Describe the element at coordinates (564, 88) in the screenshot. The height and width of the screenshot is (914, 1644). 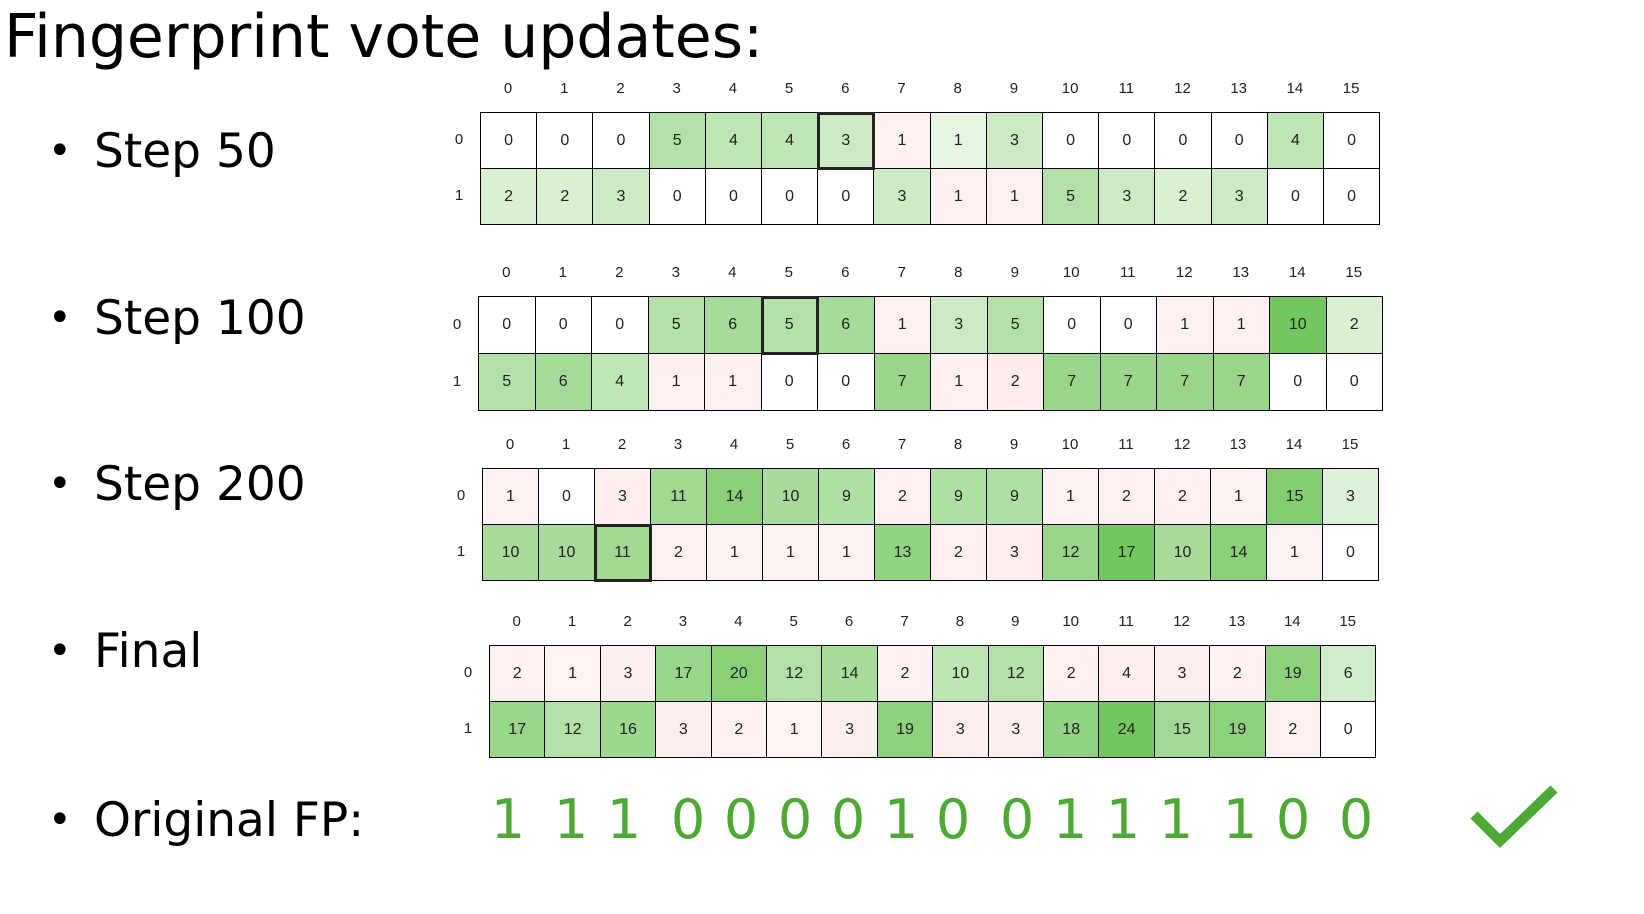
I see `column-label: 1` at that location.